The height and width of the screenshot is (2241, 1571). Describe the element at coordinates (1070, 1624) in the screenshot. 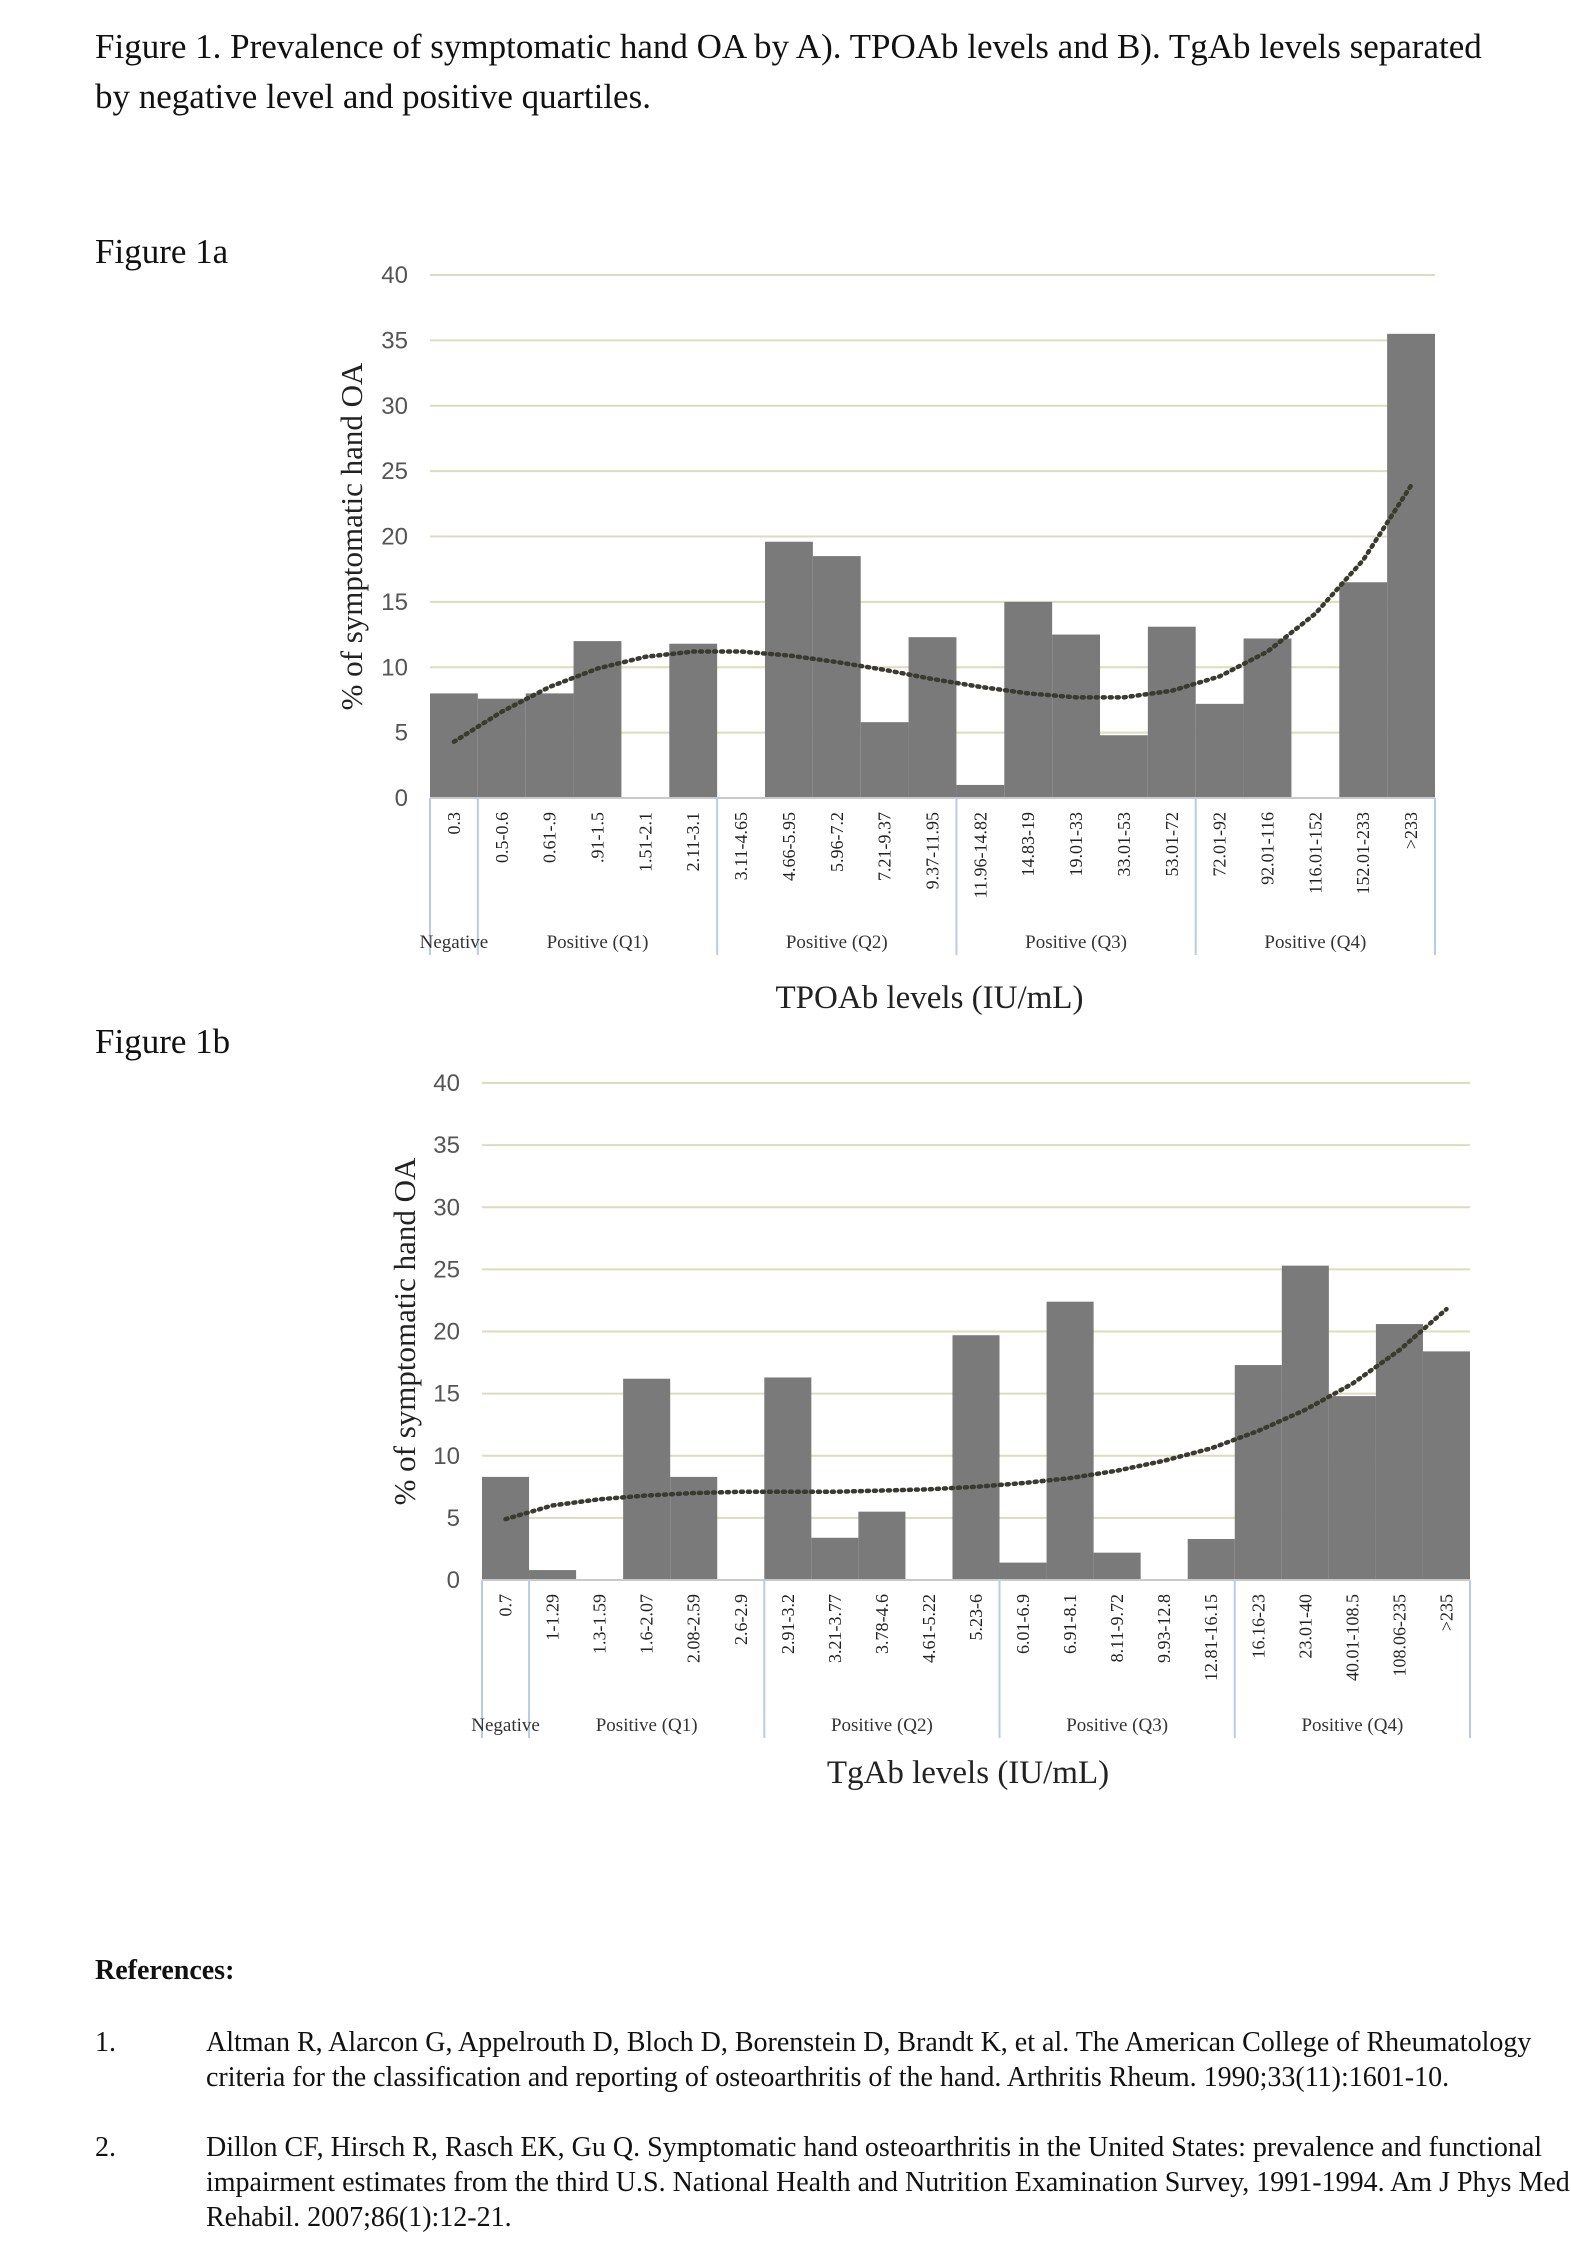

I see `x-tick-label: 6.91-8.1` at that location.